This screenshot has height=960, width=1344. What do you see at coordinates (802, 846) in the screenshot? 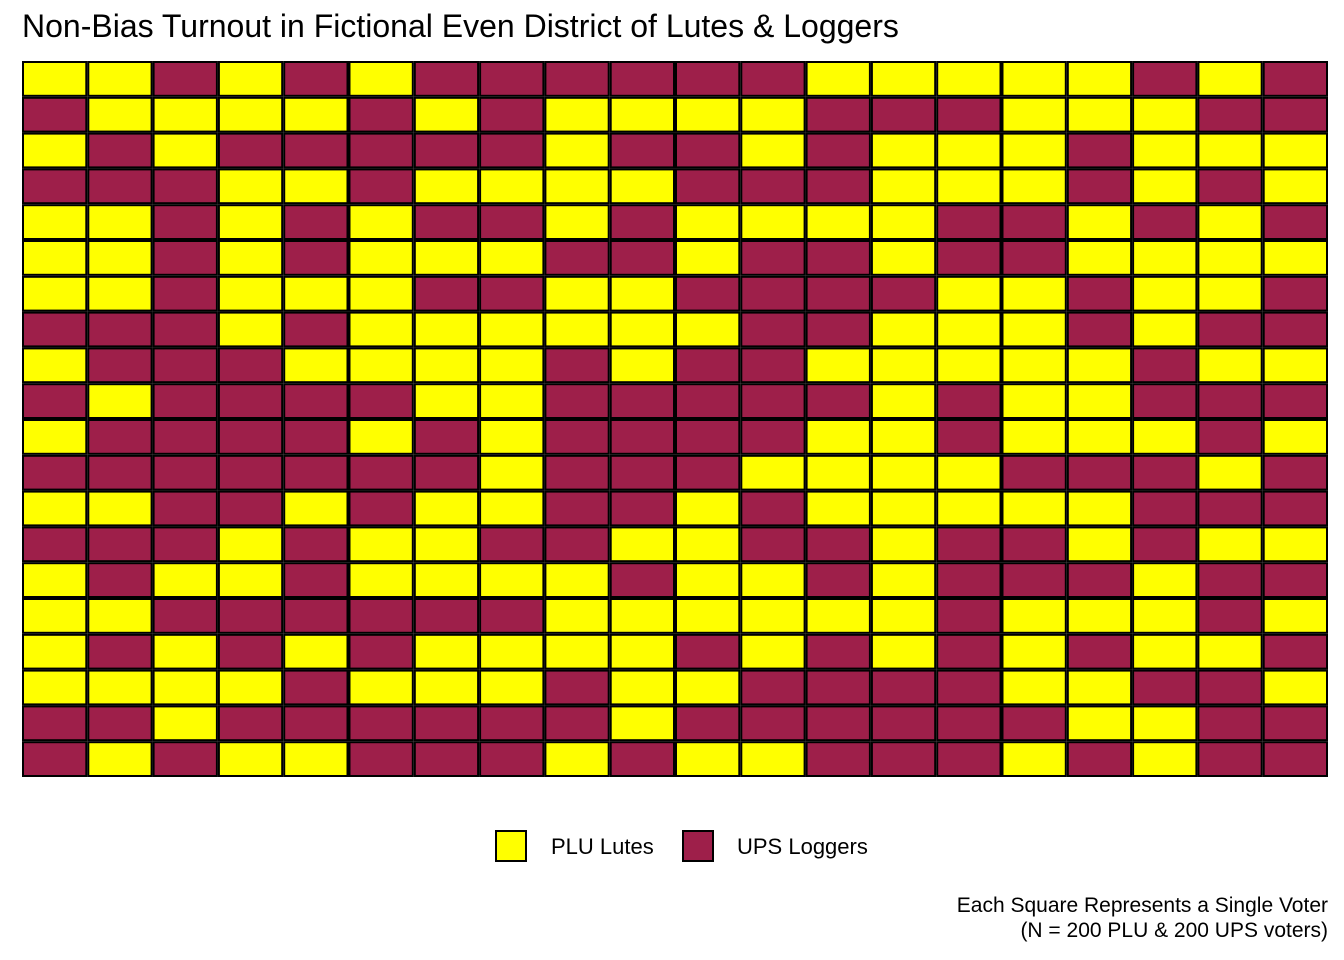
I see `legend-label-ups: UPS Loggers` at bounding box center [802, 846].